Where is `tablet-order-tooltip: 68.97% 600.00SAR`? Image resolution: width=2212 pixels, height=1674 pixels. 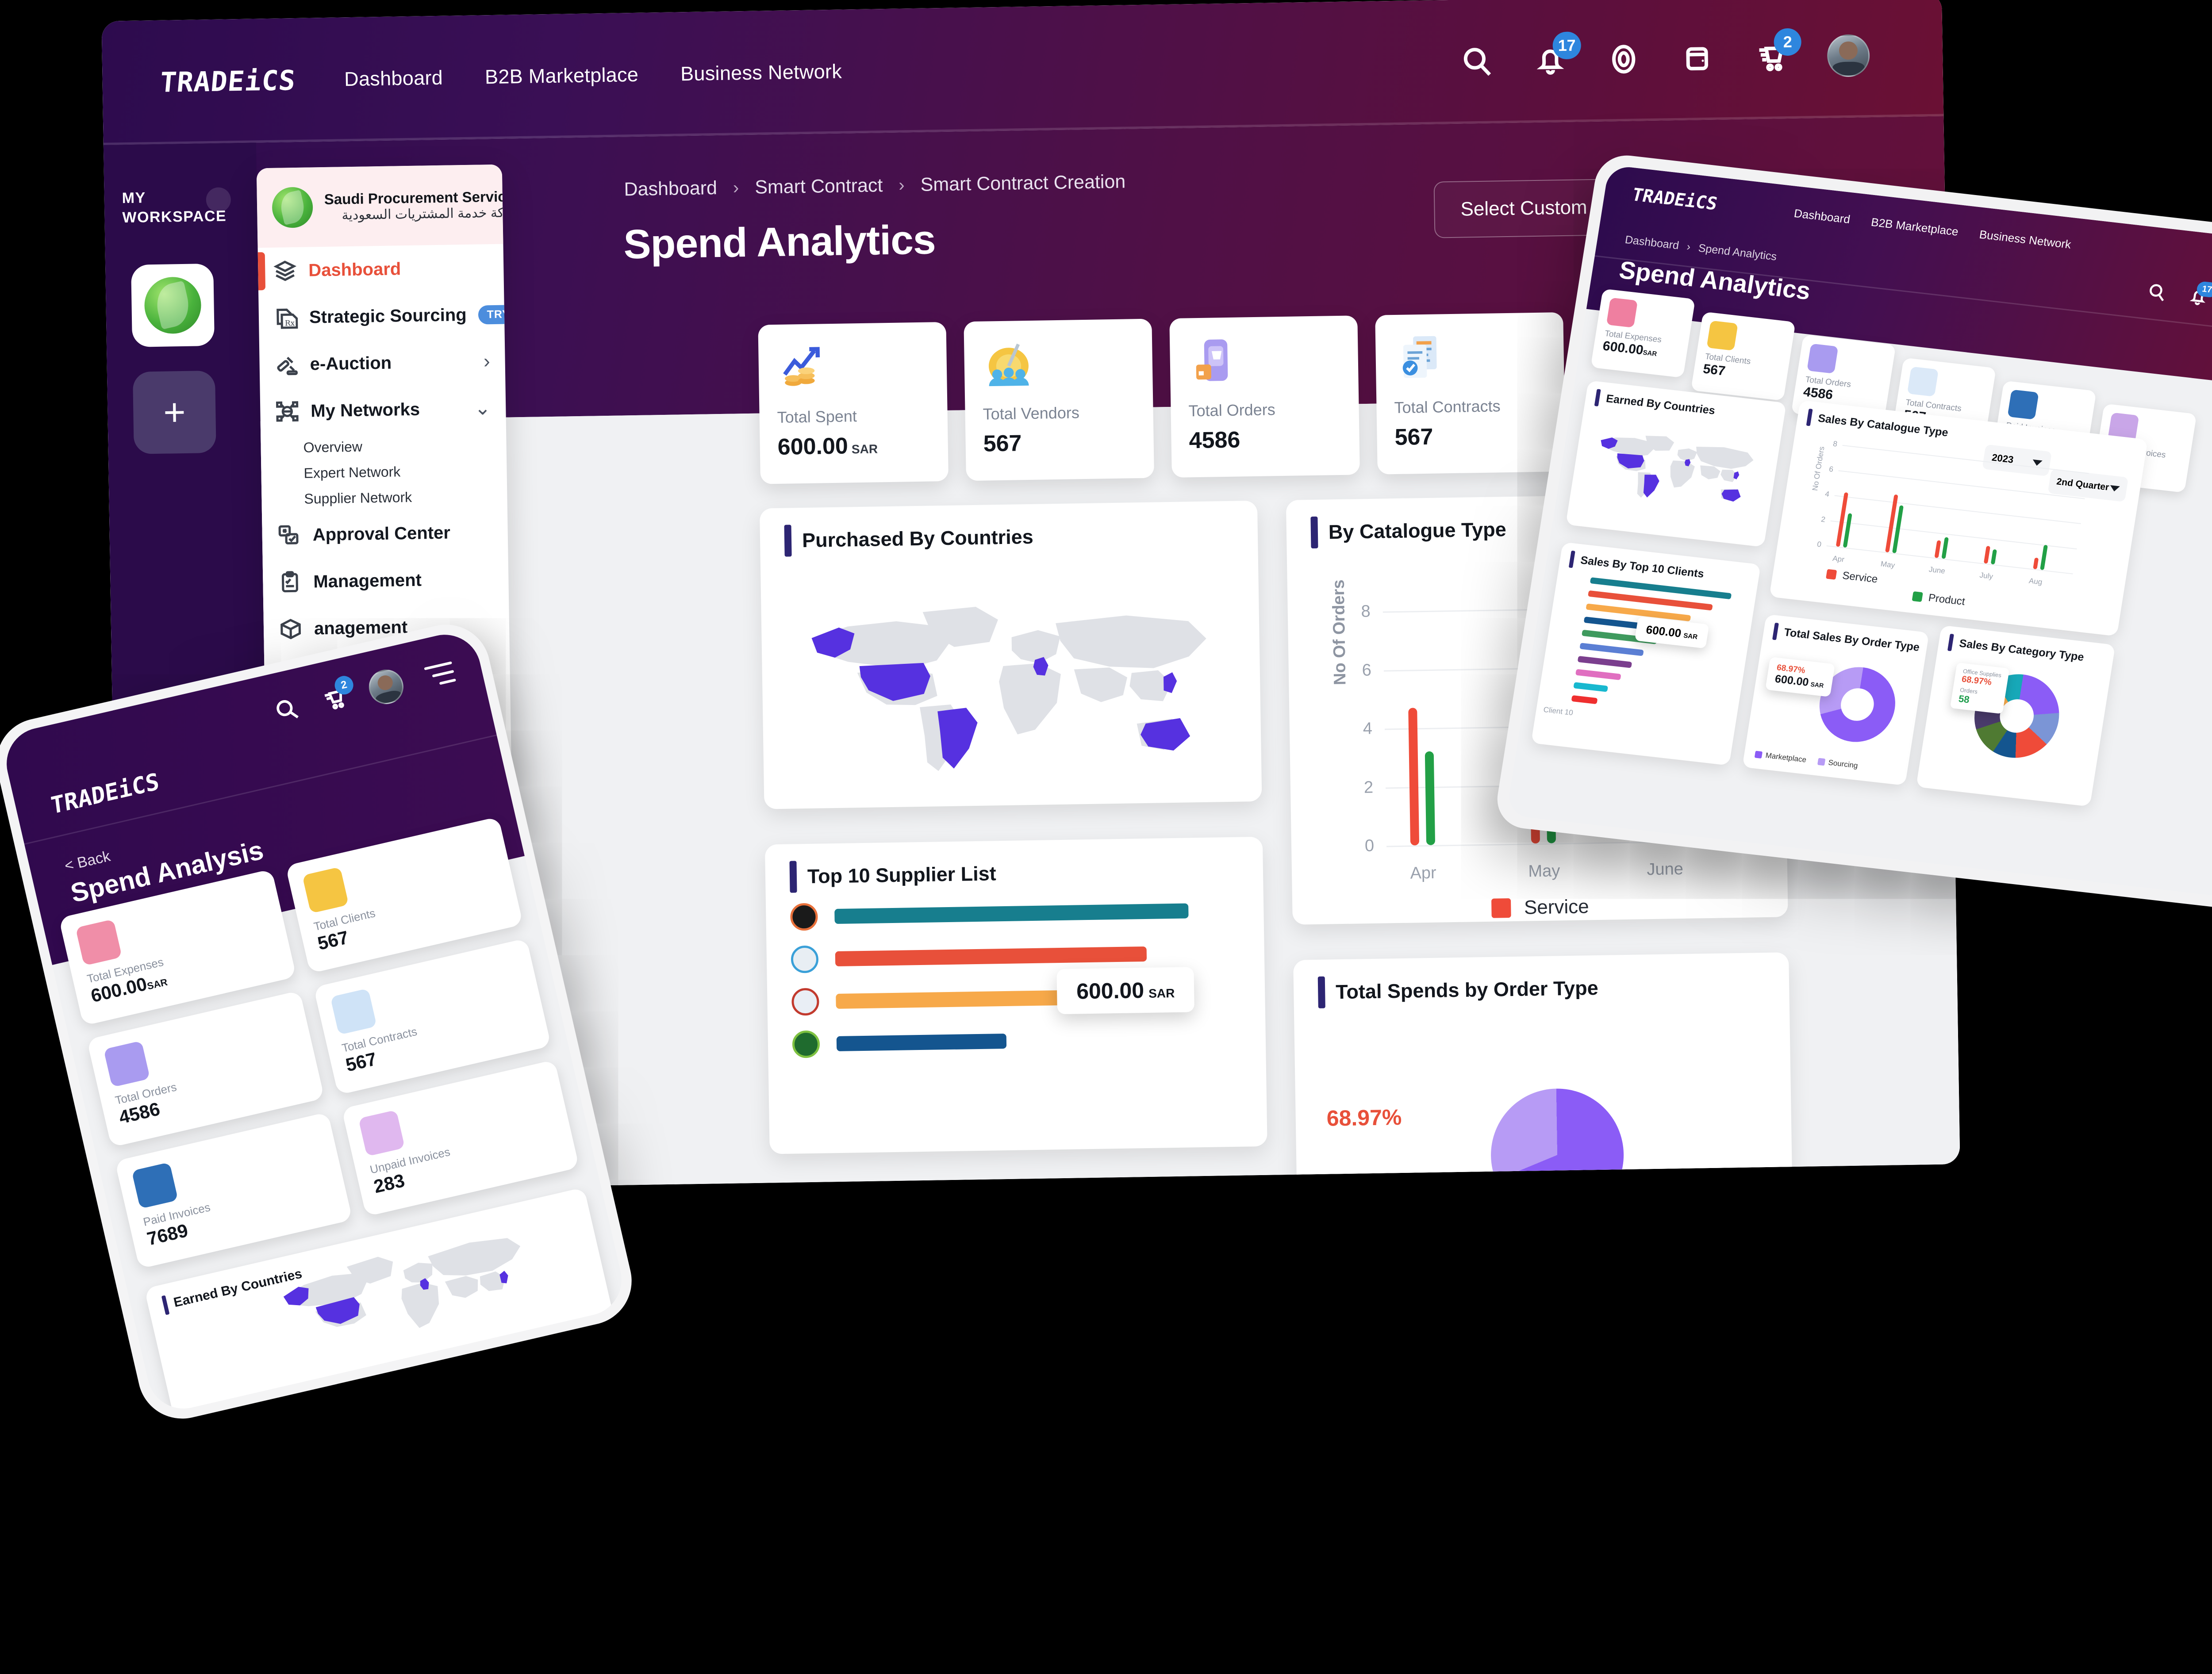
tablet-order-tooltip: 68.97% 600.00SAR is located at coordinates (1801, 677).